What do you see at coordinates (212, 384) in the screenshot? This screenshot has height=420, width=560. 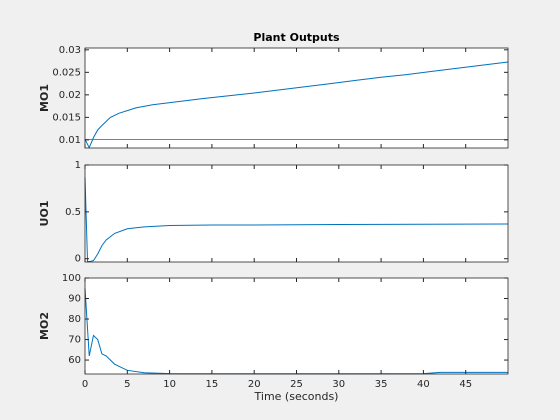 I see `x-tick-label: 15` at bounding box center [212, 384].